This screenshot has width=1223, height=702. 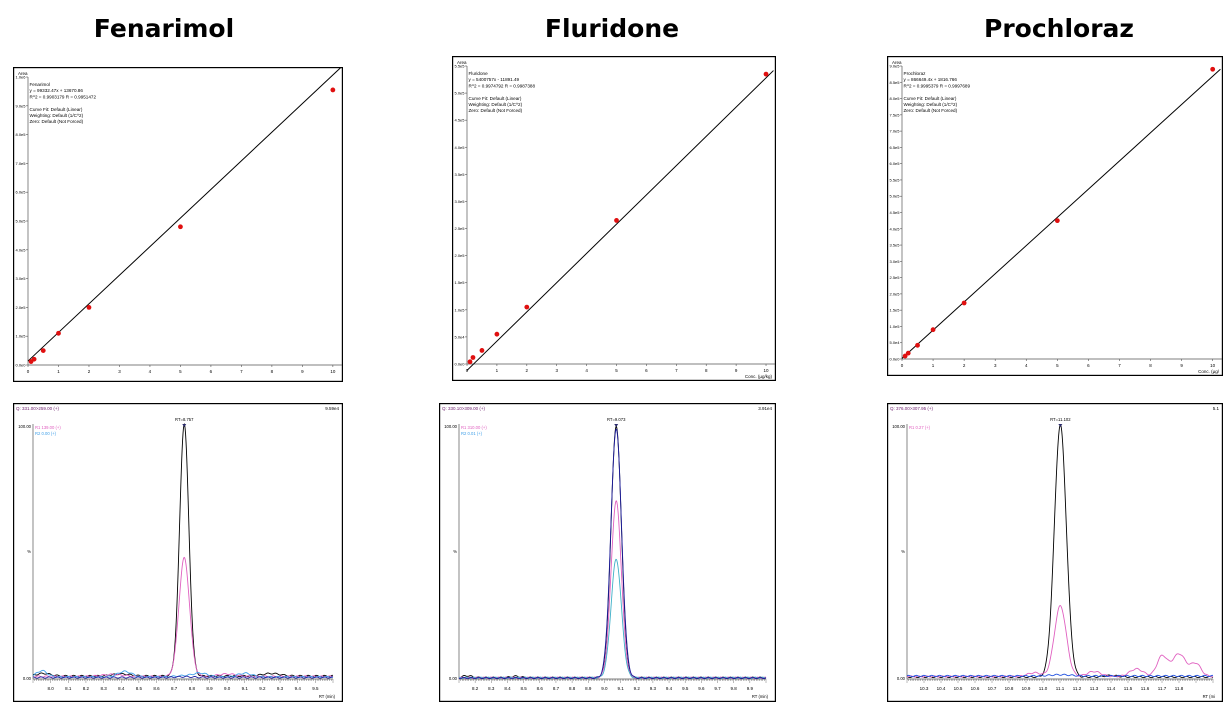 I want to click on x-axis-unit: RT (min), so click(x=760, y=696).